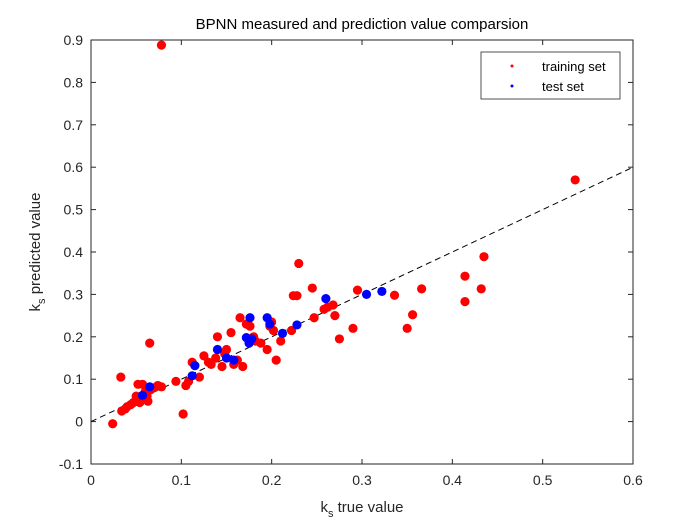 Image resolution: width=700 pixels, height=525 pixels. I want to click on y-tick-label: 0.9, so click(74, 40).